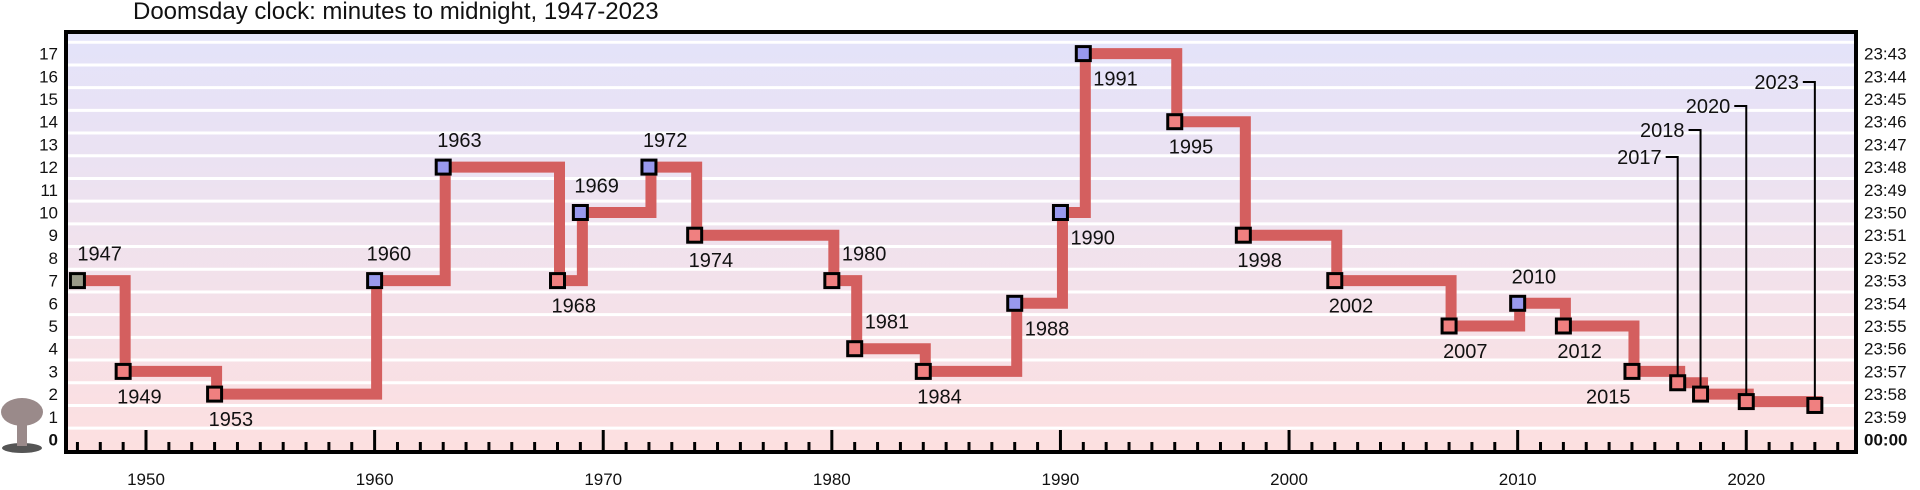 This screenshot has height=490, width=1920. Describe the element at coordinates (48, 167) in the screenshot. I see `y-tick-label-left: 12` at that location.